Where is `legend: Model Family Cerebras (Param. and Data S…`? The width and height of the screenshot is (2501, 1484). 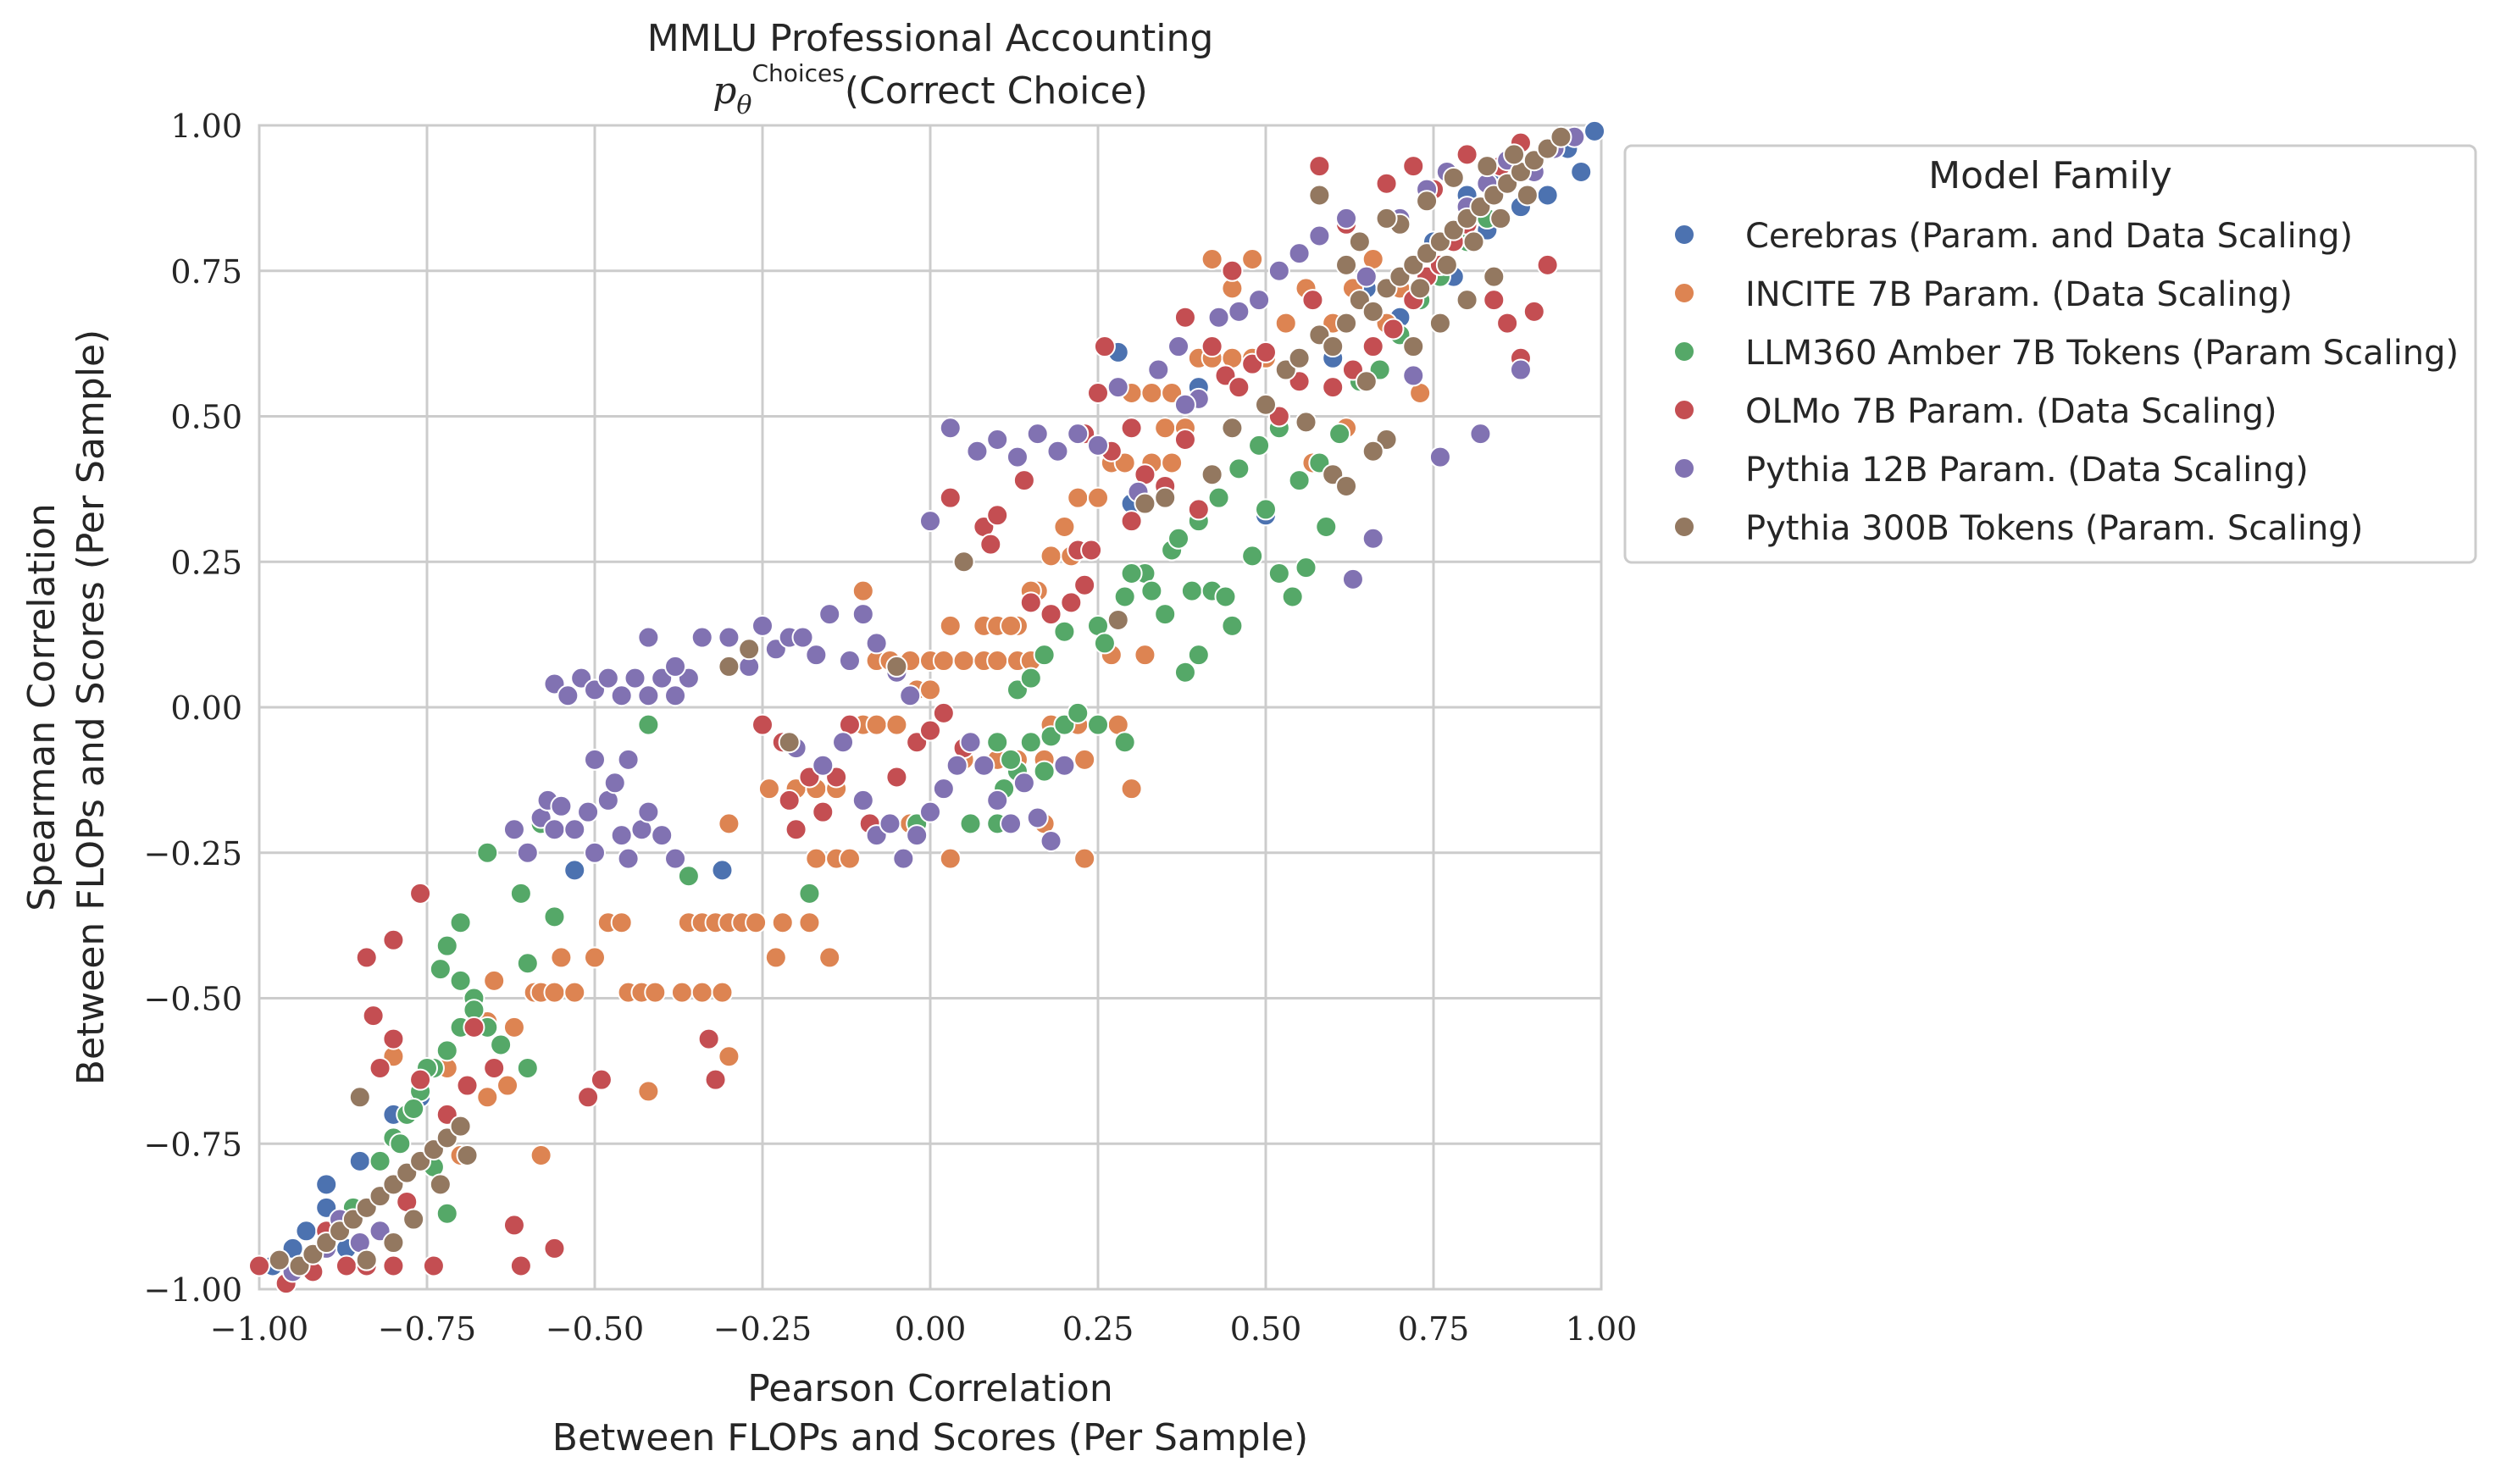
legend: Model Family Cerebras (Param. and Data S… is located at coordinates (2050, 354).